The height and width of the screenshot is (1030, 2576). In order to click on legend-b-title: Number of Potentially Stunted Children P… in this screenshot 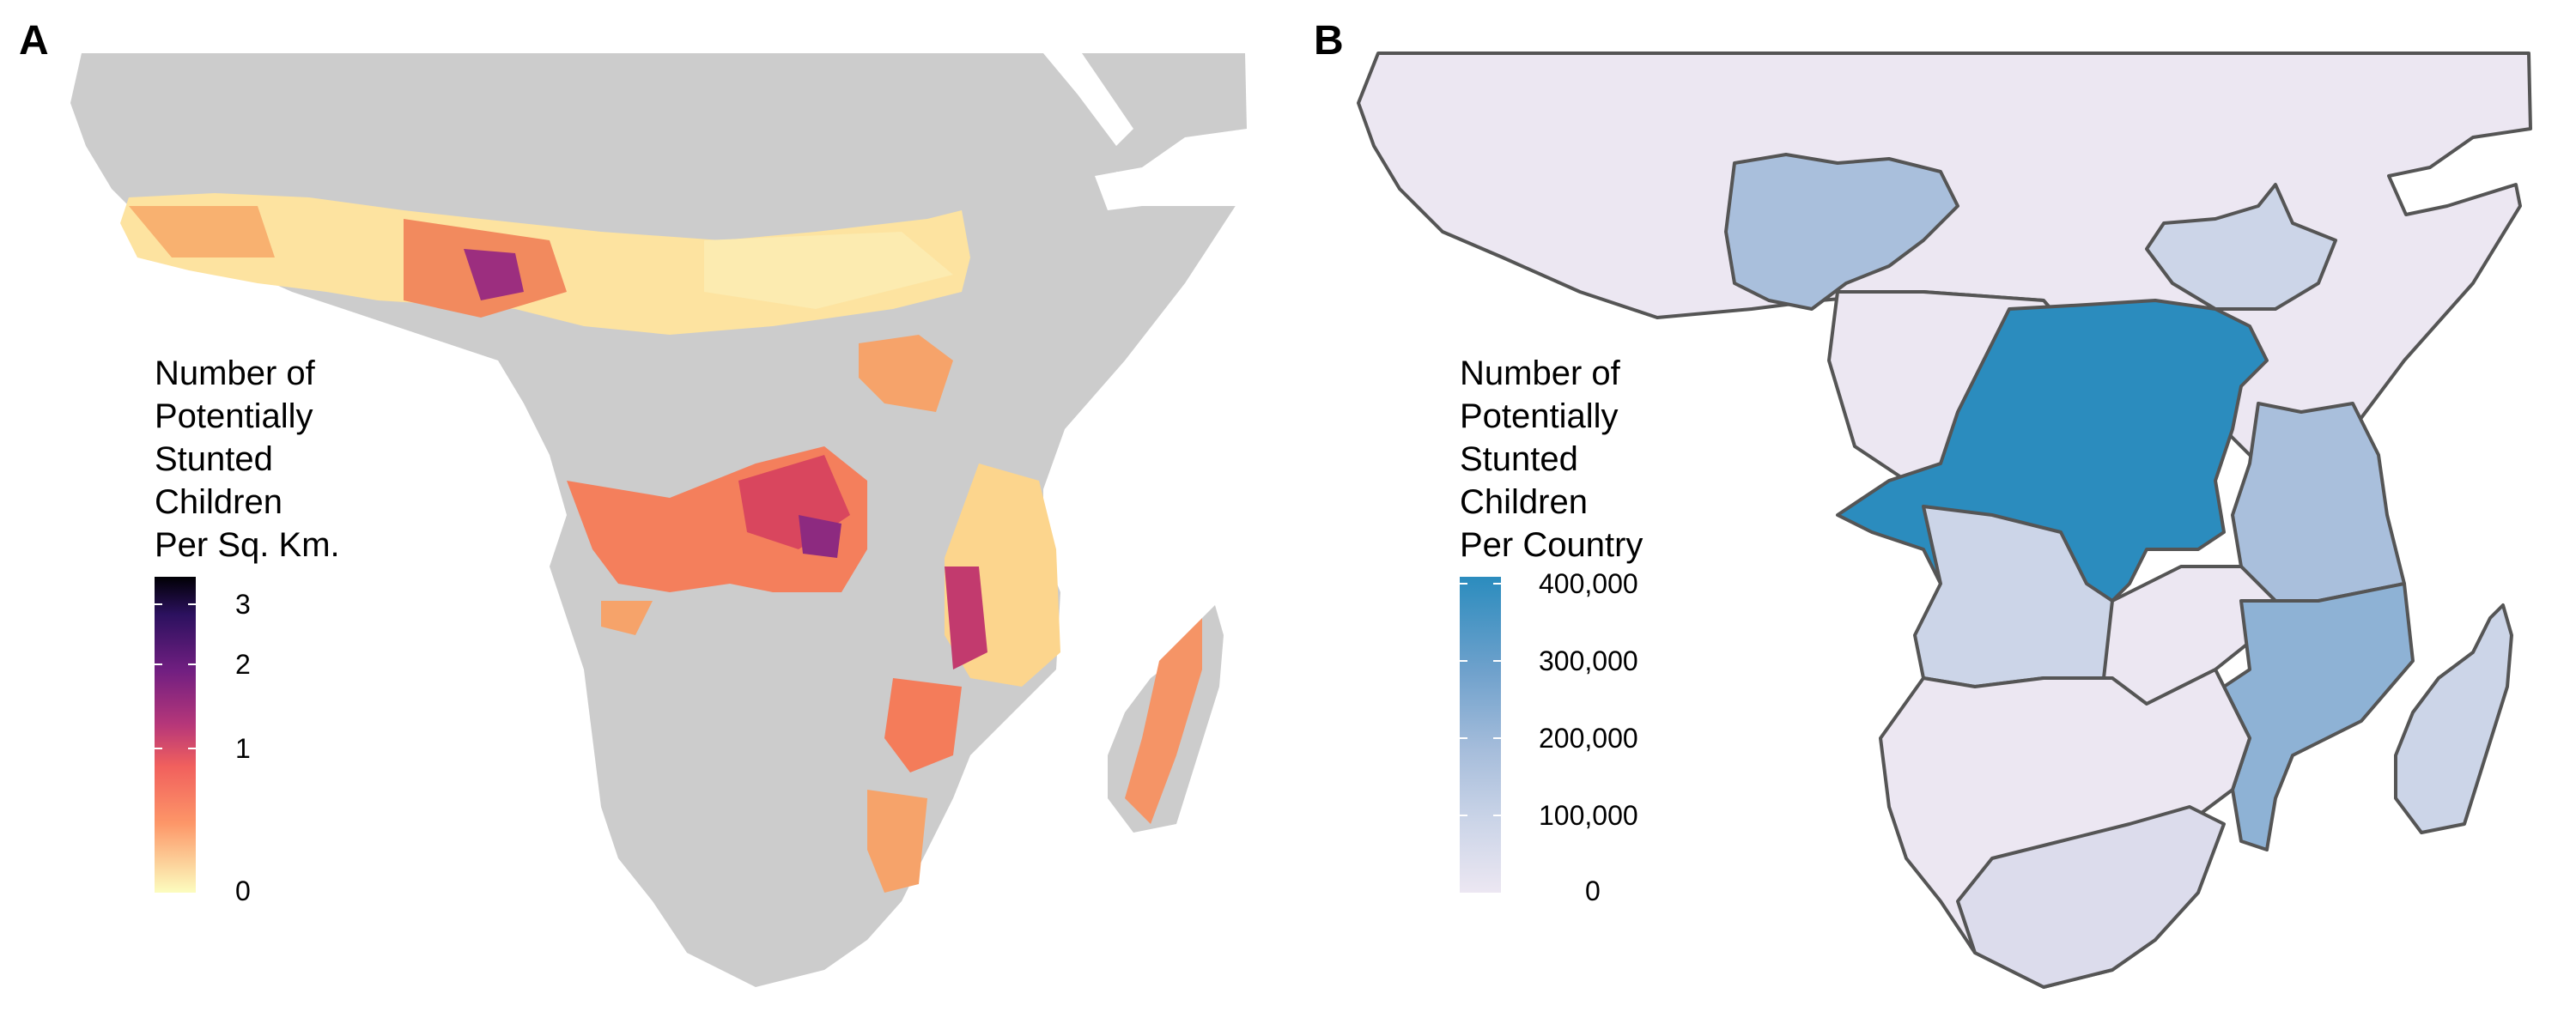, I will do `click(1551, 459)`.